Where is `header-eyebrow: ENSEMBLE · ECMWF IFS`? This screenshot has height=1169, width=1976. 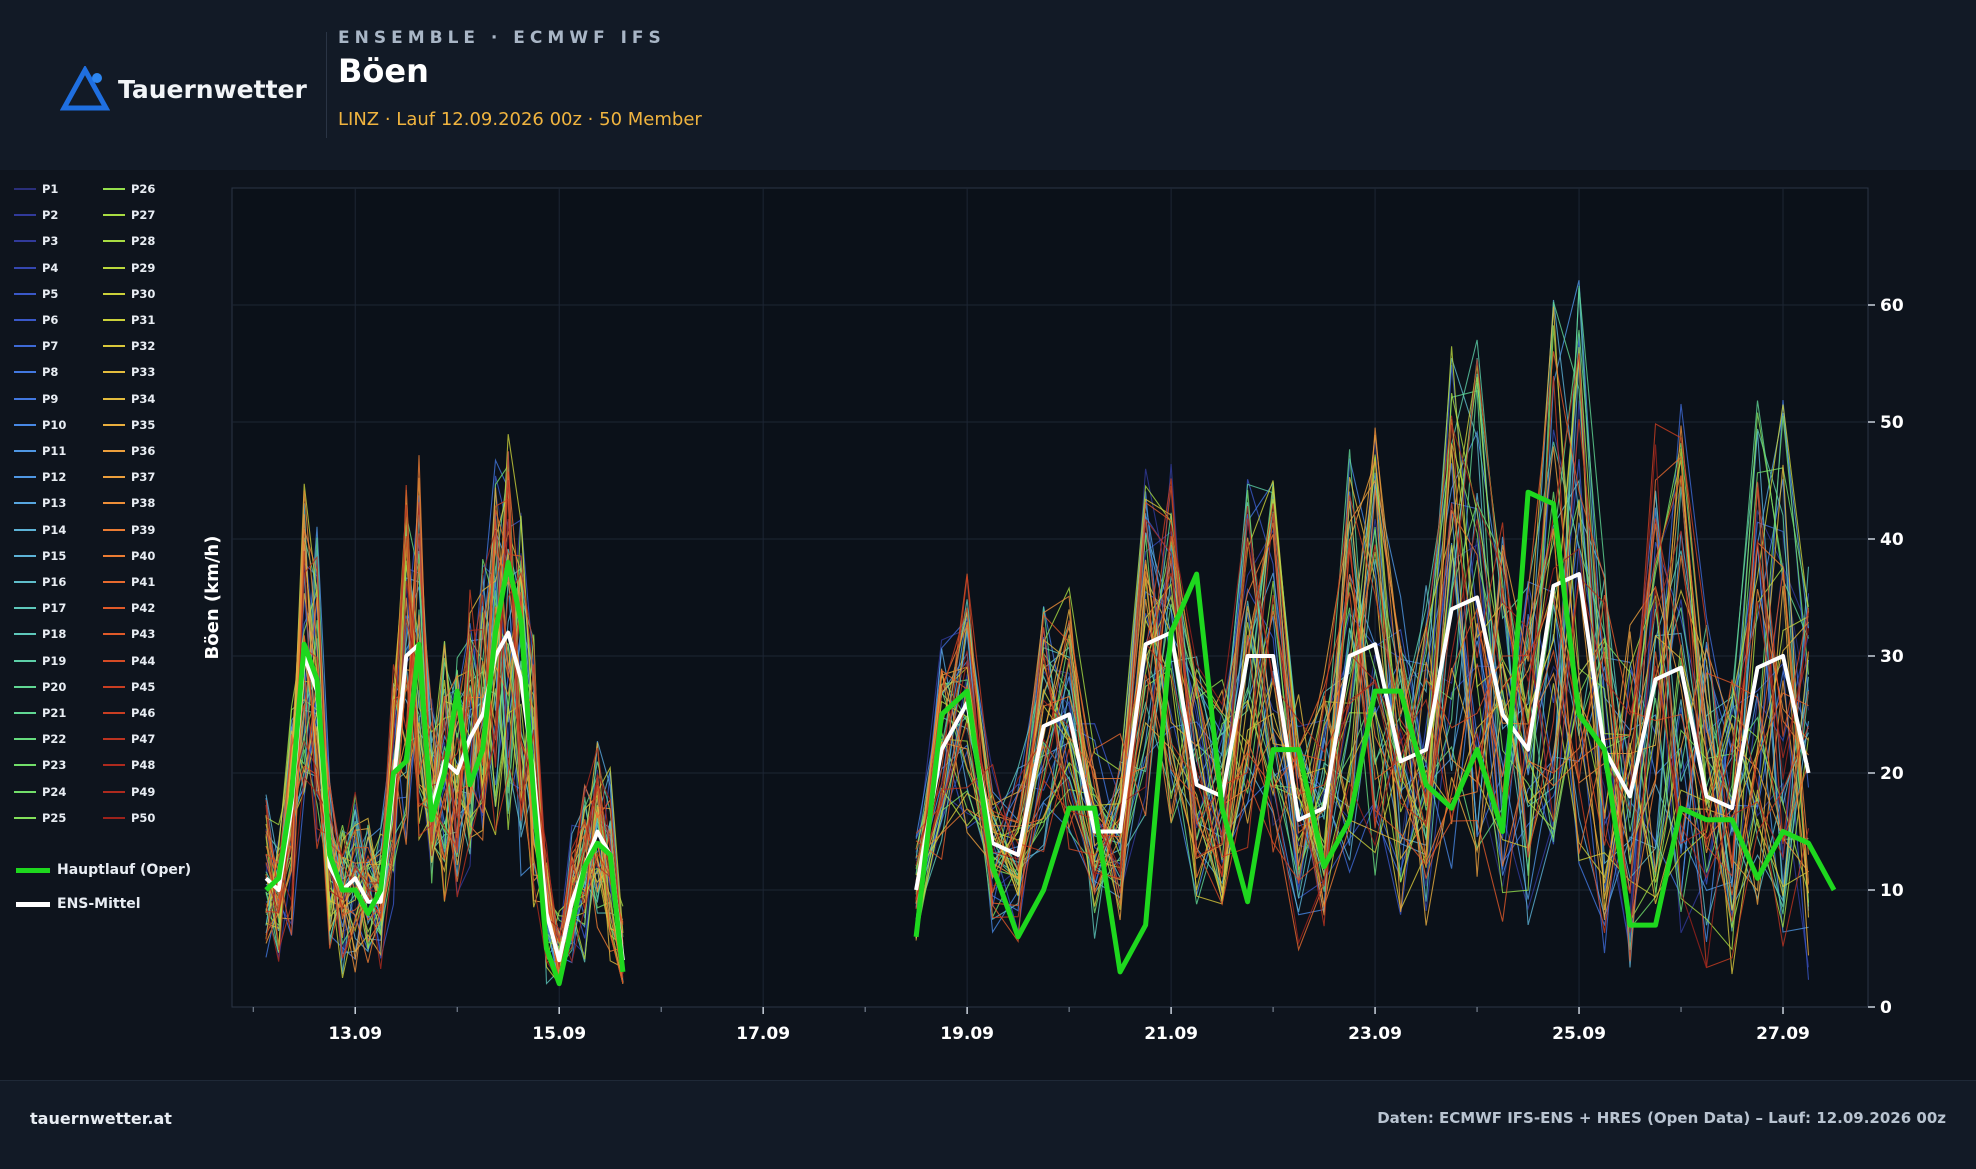
header-eyebrow: ENSEMBLE · ECMWF IFS is located at coordinates (502, 38).